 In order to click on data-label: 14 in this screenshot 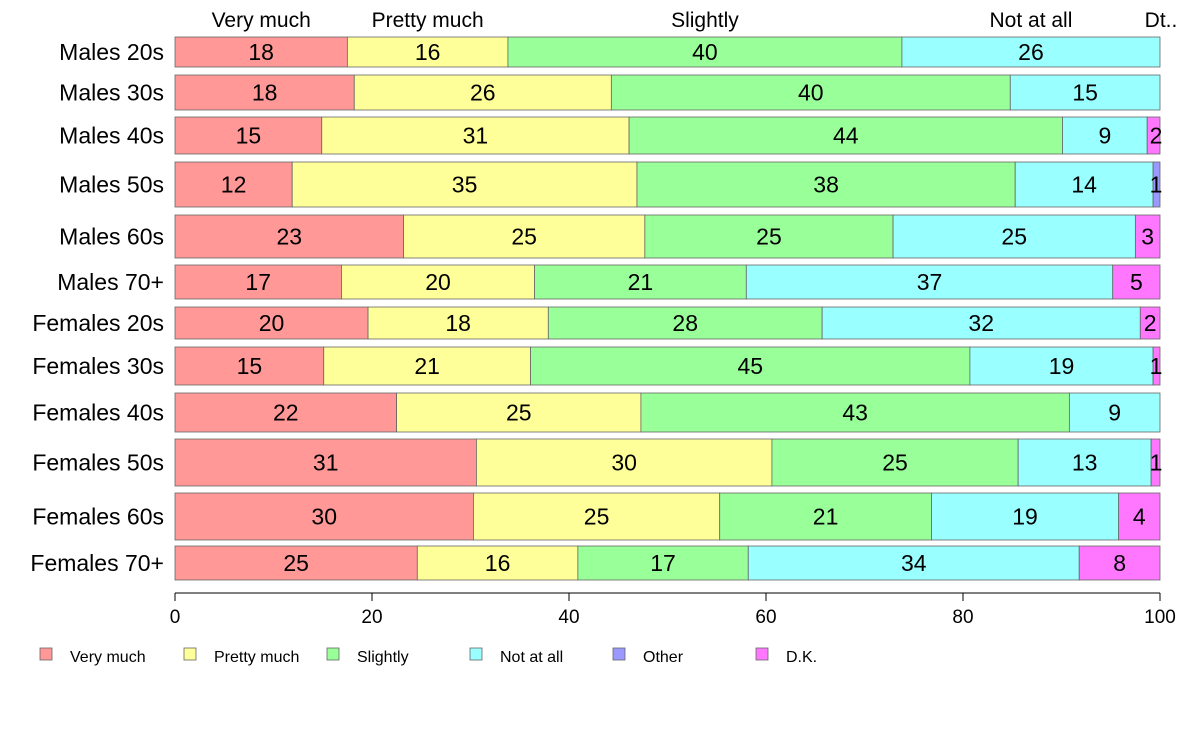, I will do `click(1084, 185)`.